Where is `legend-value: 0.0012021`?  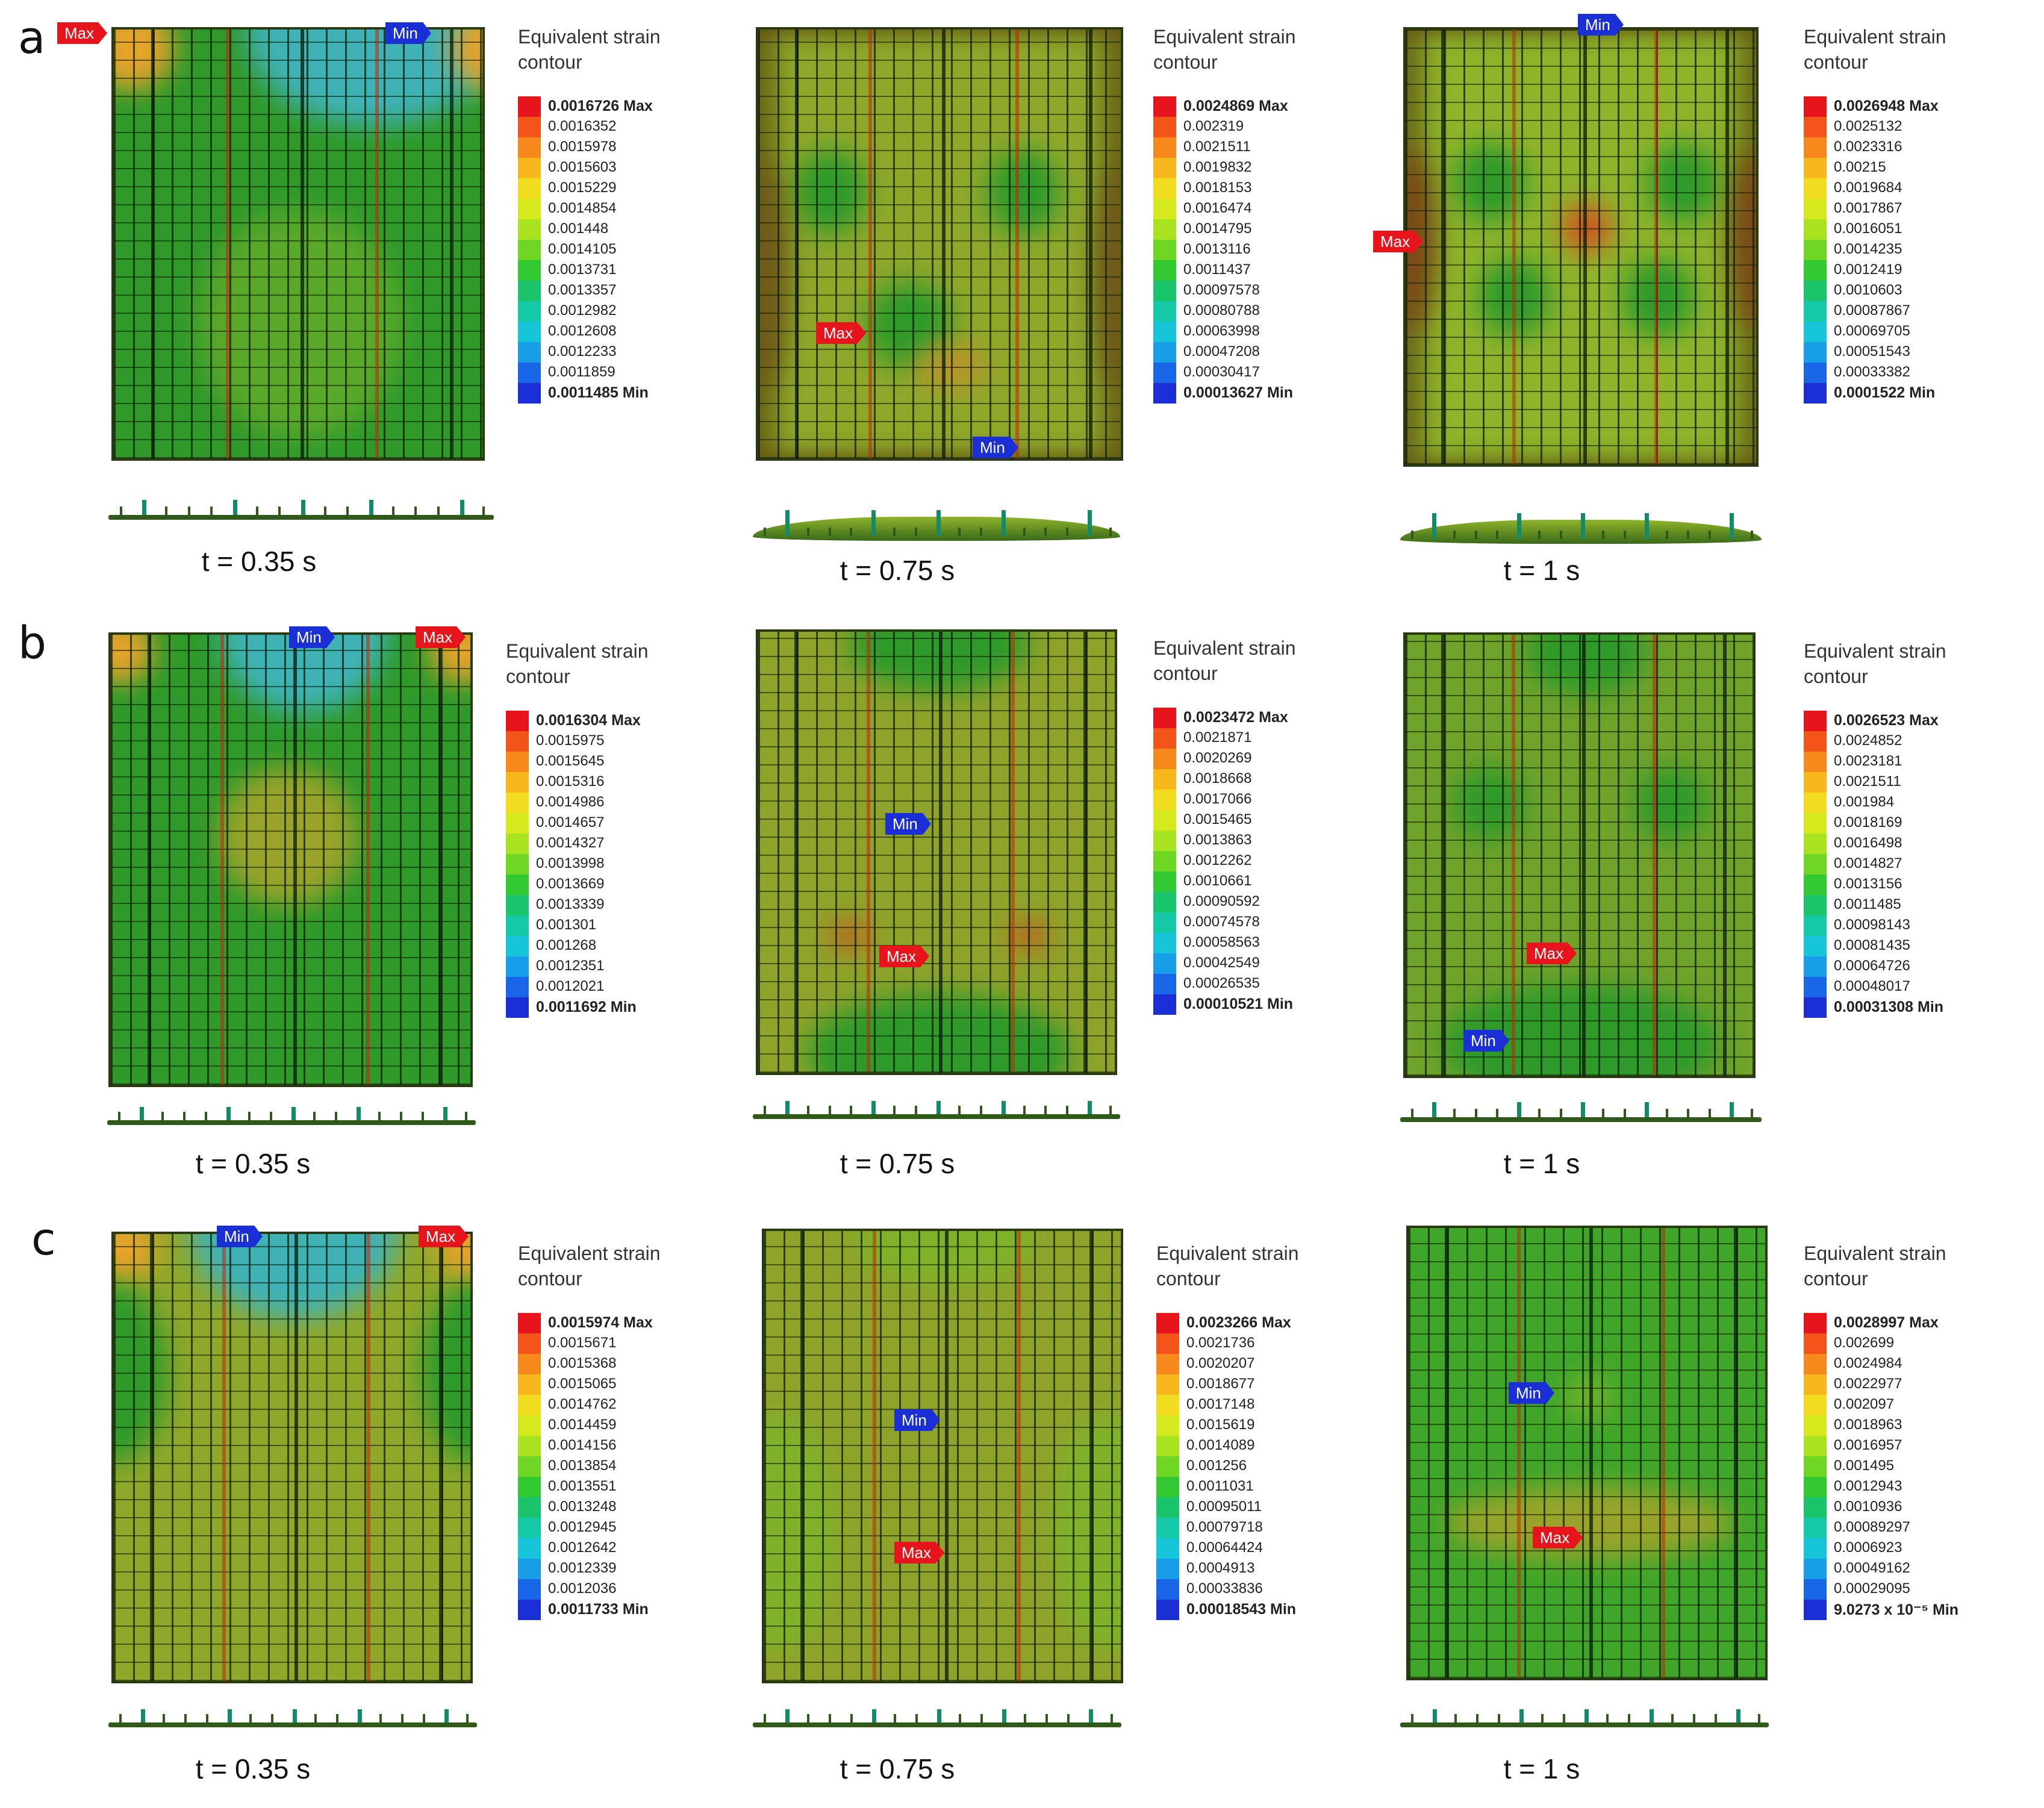
legend-value: 0.0012021 is located at coordinates (571, 986).